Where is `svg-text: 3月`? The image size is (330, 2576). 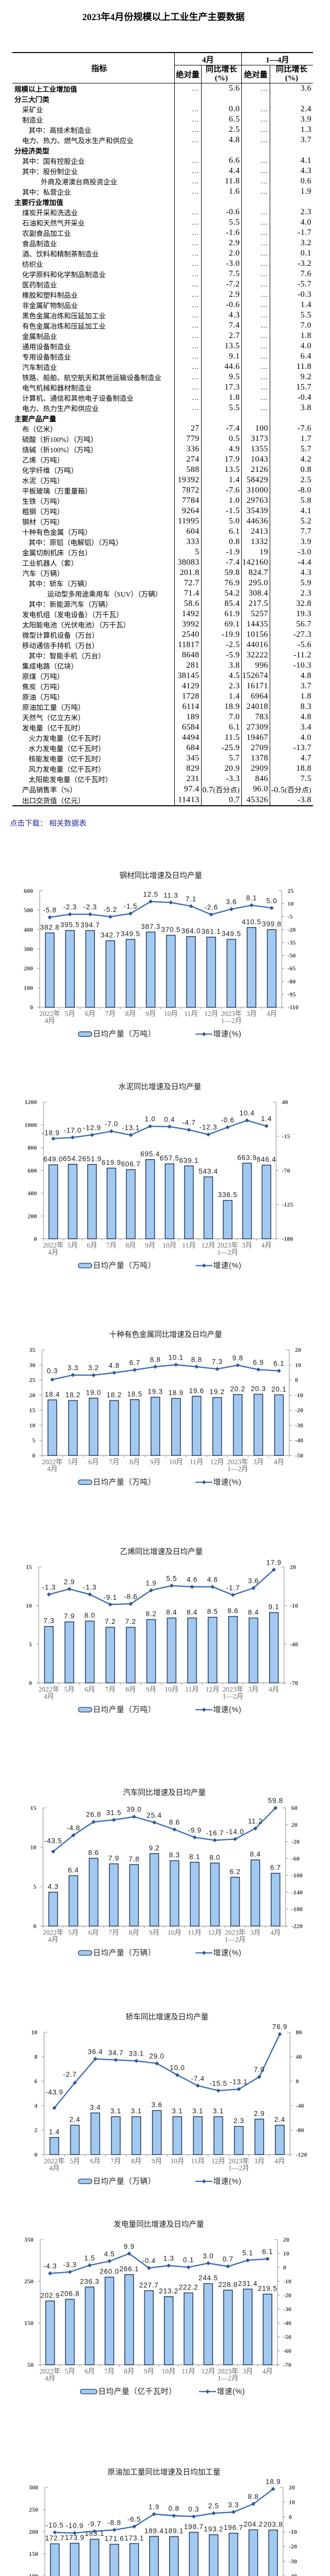
svg-text: 3月 is located at coordinates (255, 1933).